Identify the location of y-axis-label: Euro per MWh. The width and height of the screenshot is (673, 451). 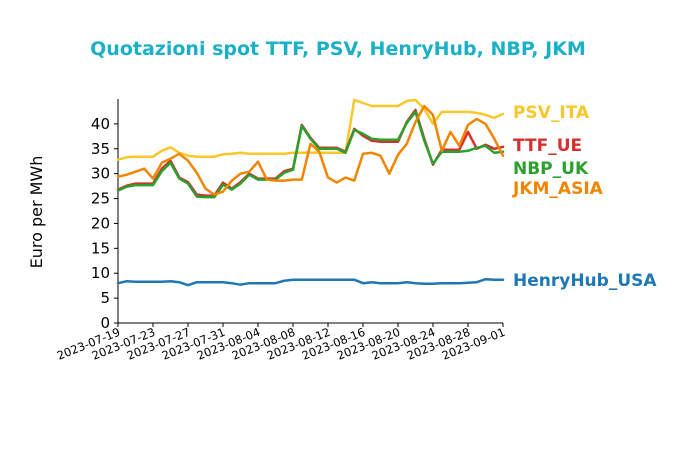
(36, 212).